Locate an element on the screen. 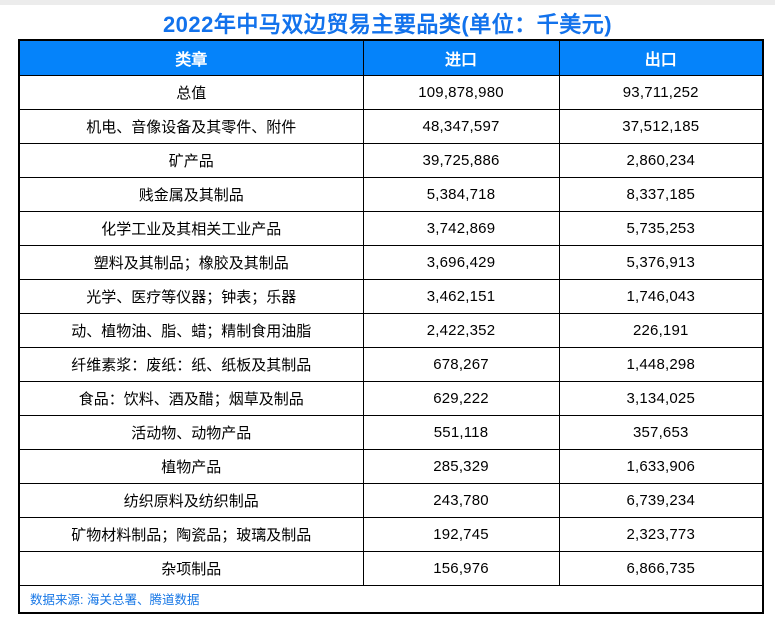 This screenshot has height=626, width=775. import-cell: 629,222 is located at coordinates (461, 398).